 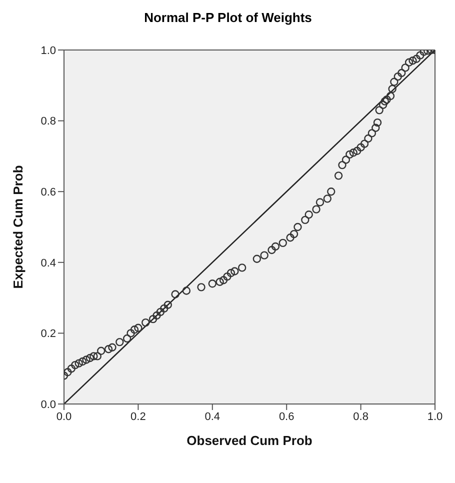 I want to click on y-tick-label: 0.4, so click(x=48, y=263).